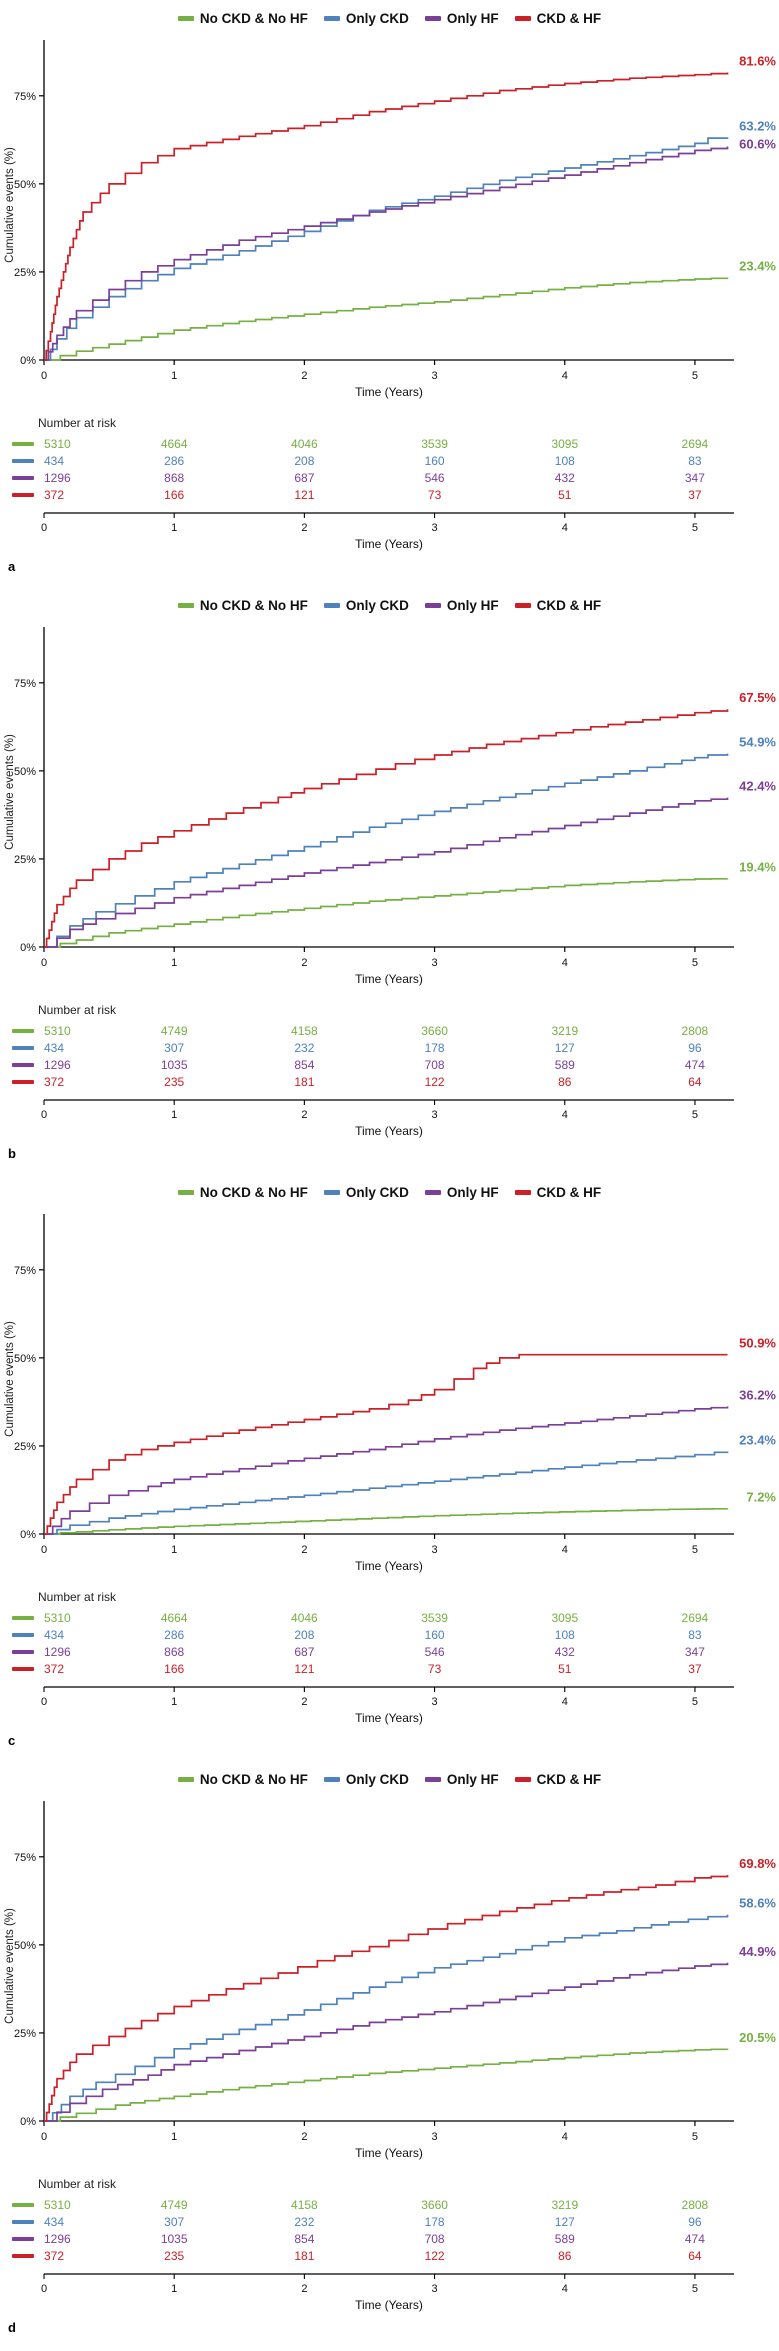 The height and width of the screenshot is (2351, 779). I want to click on risk-count: 232, so click(304, 1048).